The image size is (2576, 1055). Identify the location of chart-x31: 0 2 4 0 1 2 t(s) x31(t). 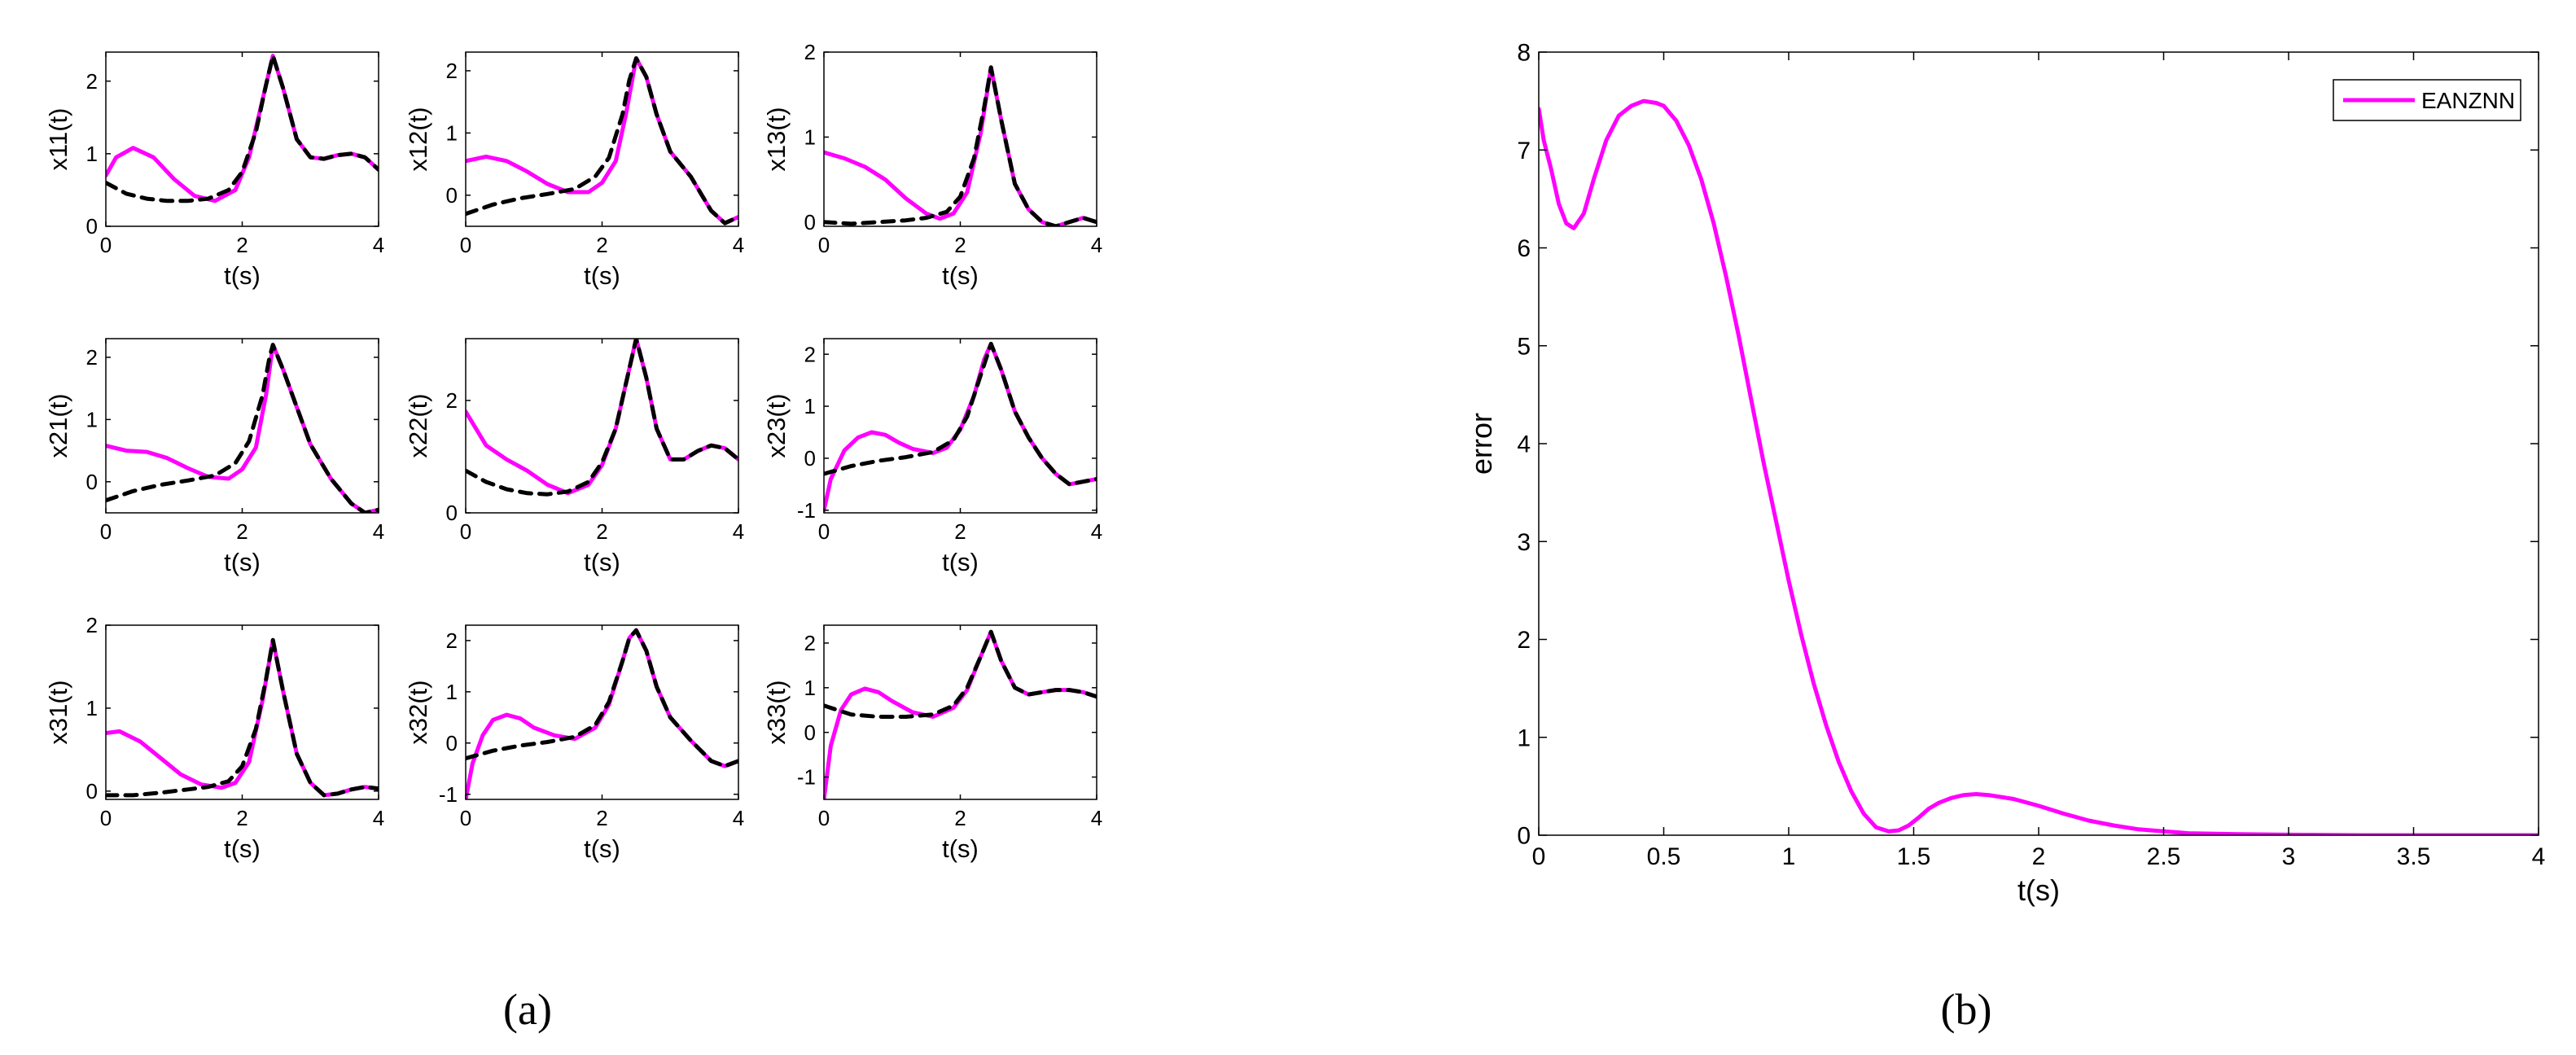
(214, 738).